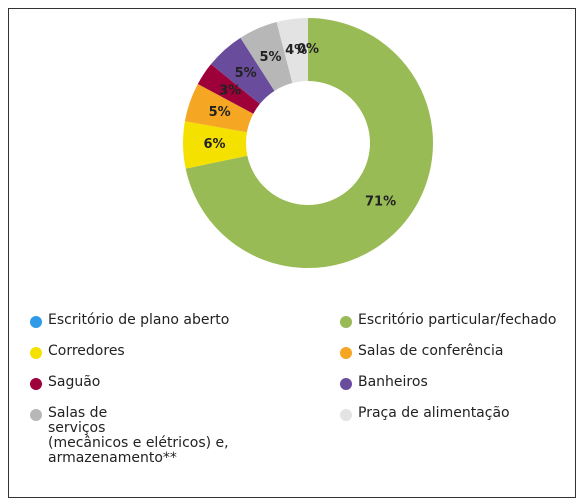  I want to click on legend-label: Escritório de plano aberto, so click(139, 320).